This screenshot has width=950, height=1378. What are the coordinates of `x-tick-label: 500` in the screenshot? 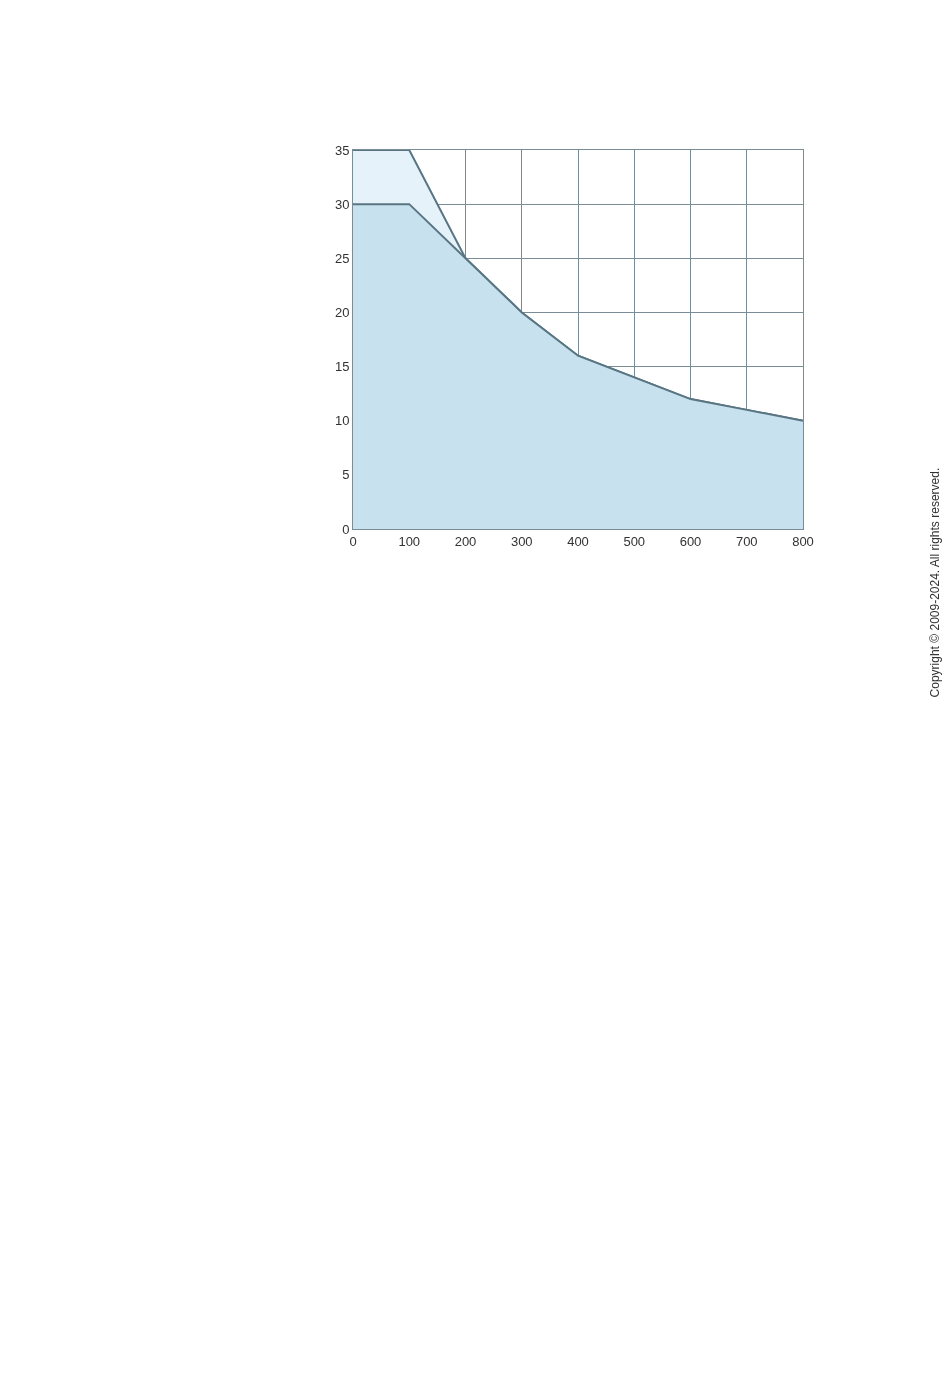 It's located at (634, 541).